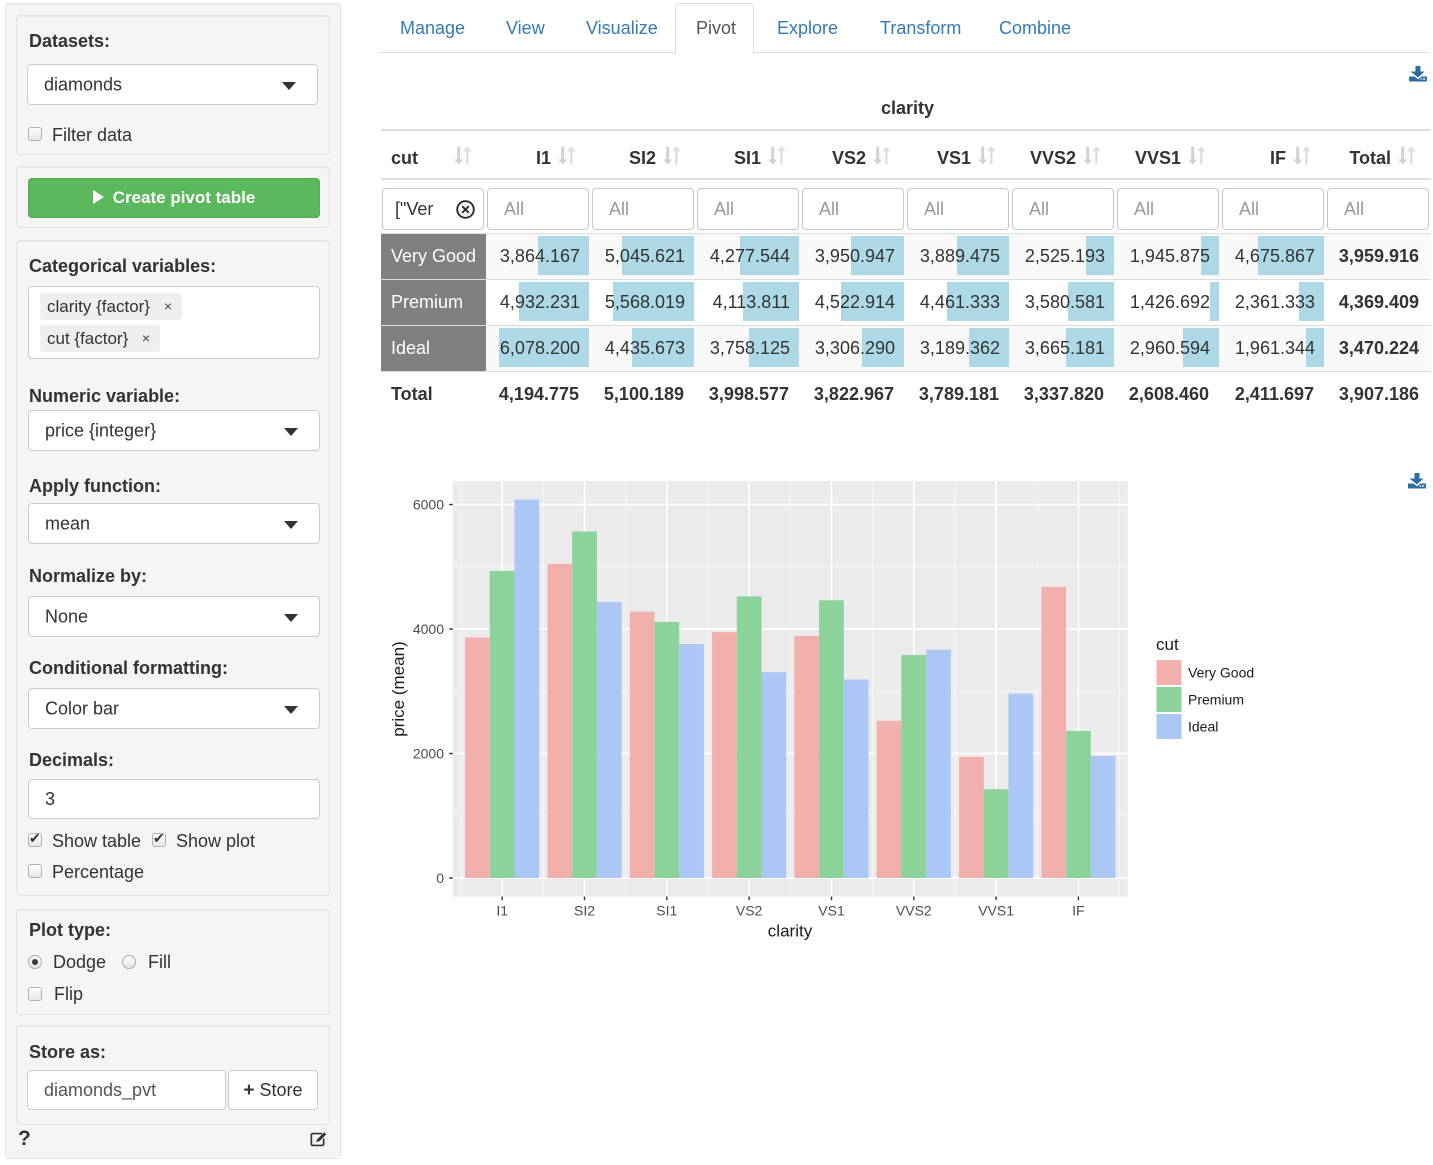 This screenshot has width=1433, height=1165. Describe the element at coordinates (914, 911) in the screenshot. I see `svg-text: VVS2` at that location.